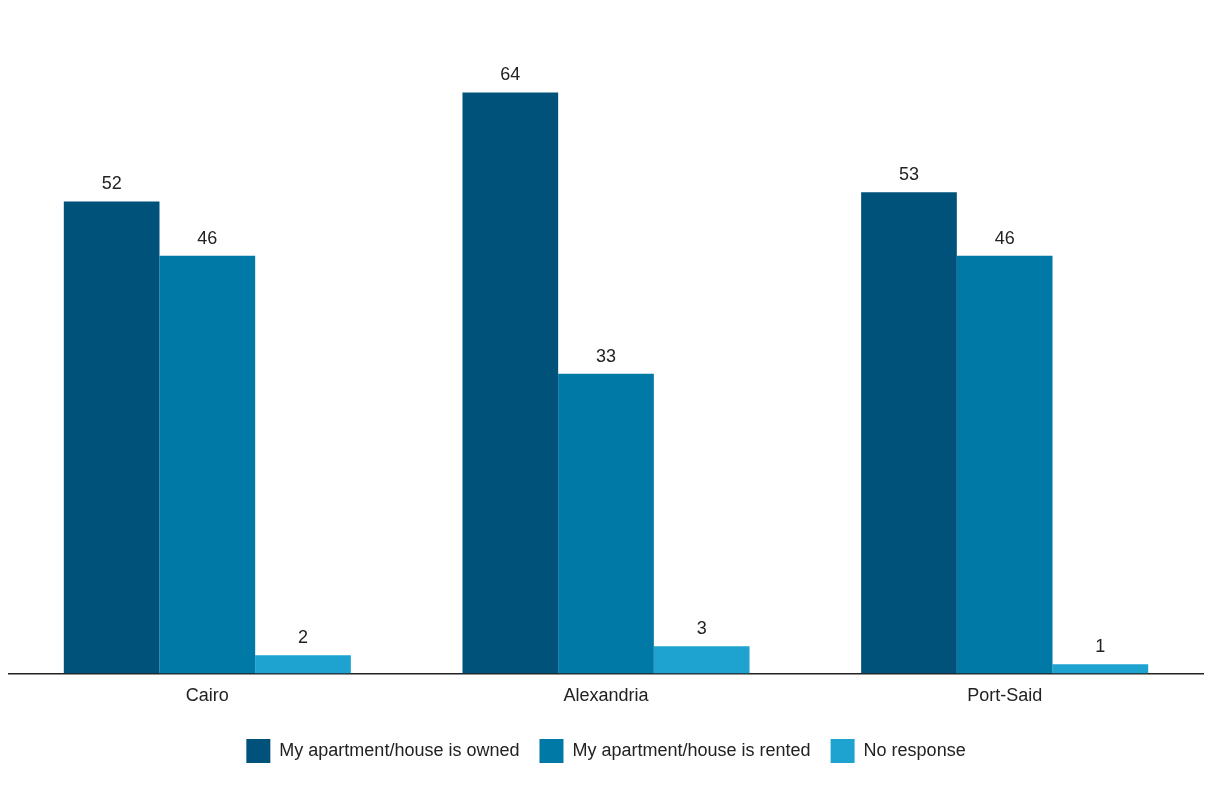 The width and height of the screenshot is (1212, 791). What do you see at coordinates (207, 695) in the screenshot?
I see `x-tick-label: Cairo` at bounding box center [207, 695].